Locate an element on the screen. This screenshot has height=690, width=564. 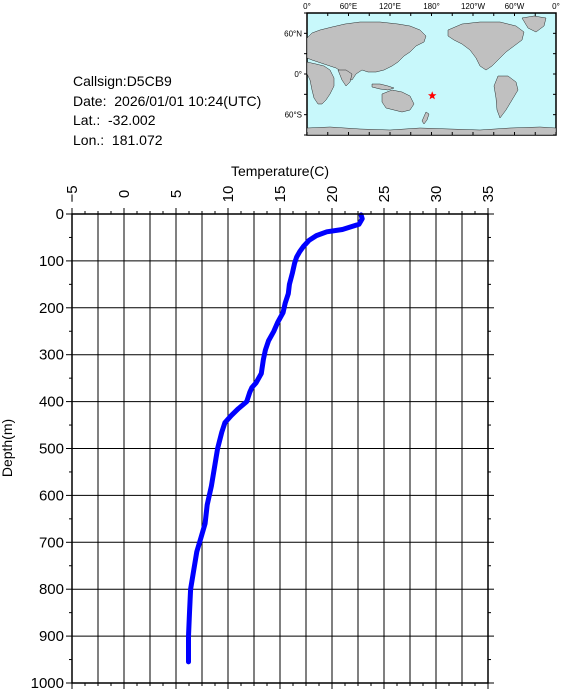
station-marker-icon is located at coordinates (432, 95).